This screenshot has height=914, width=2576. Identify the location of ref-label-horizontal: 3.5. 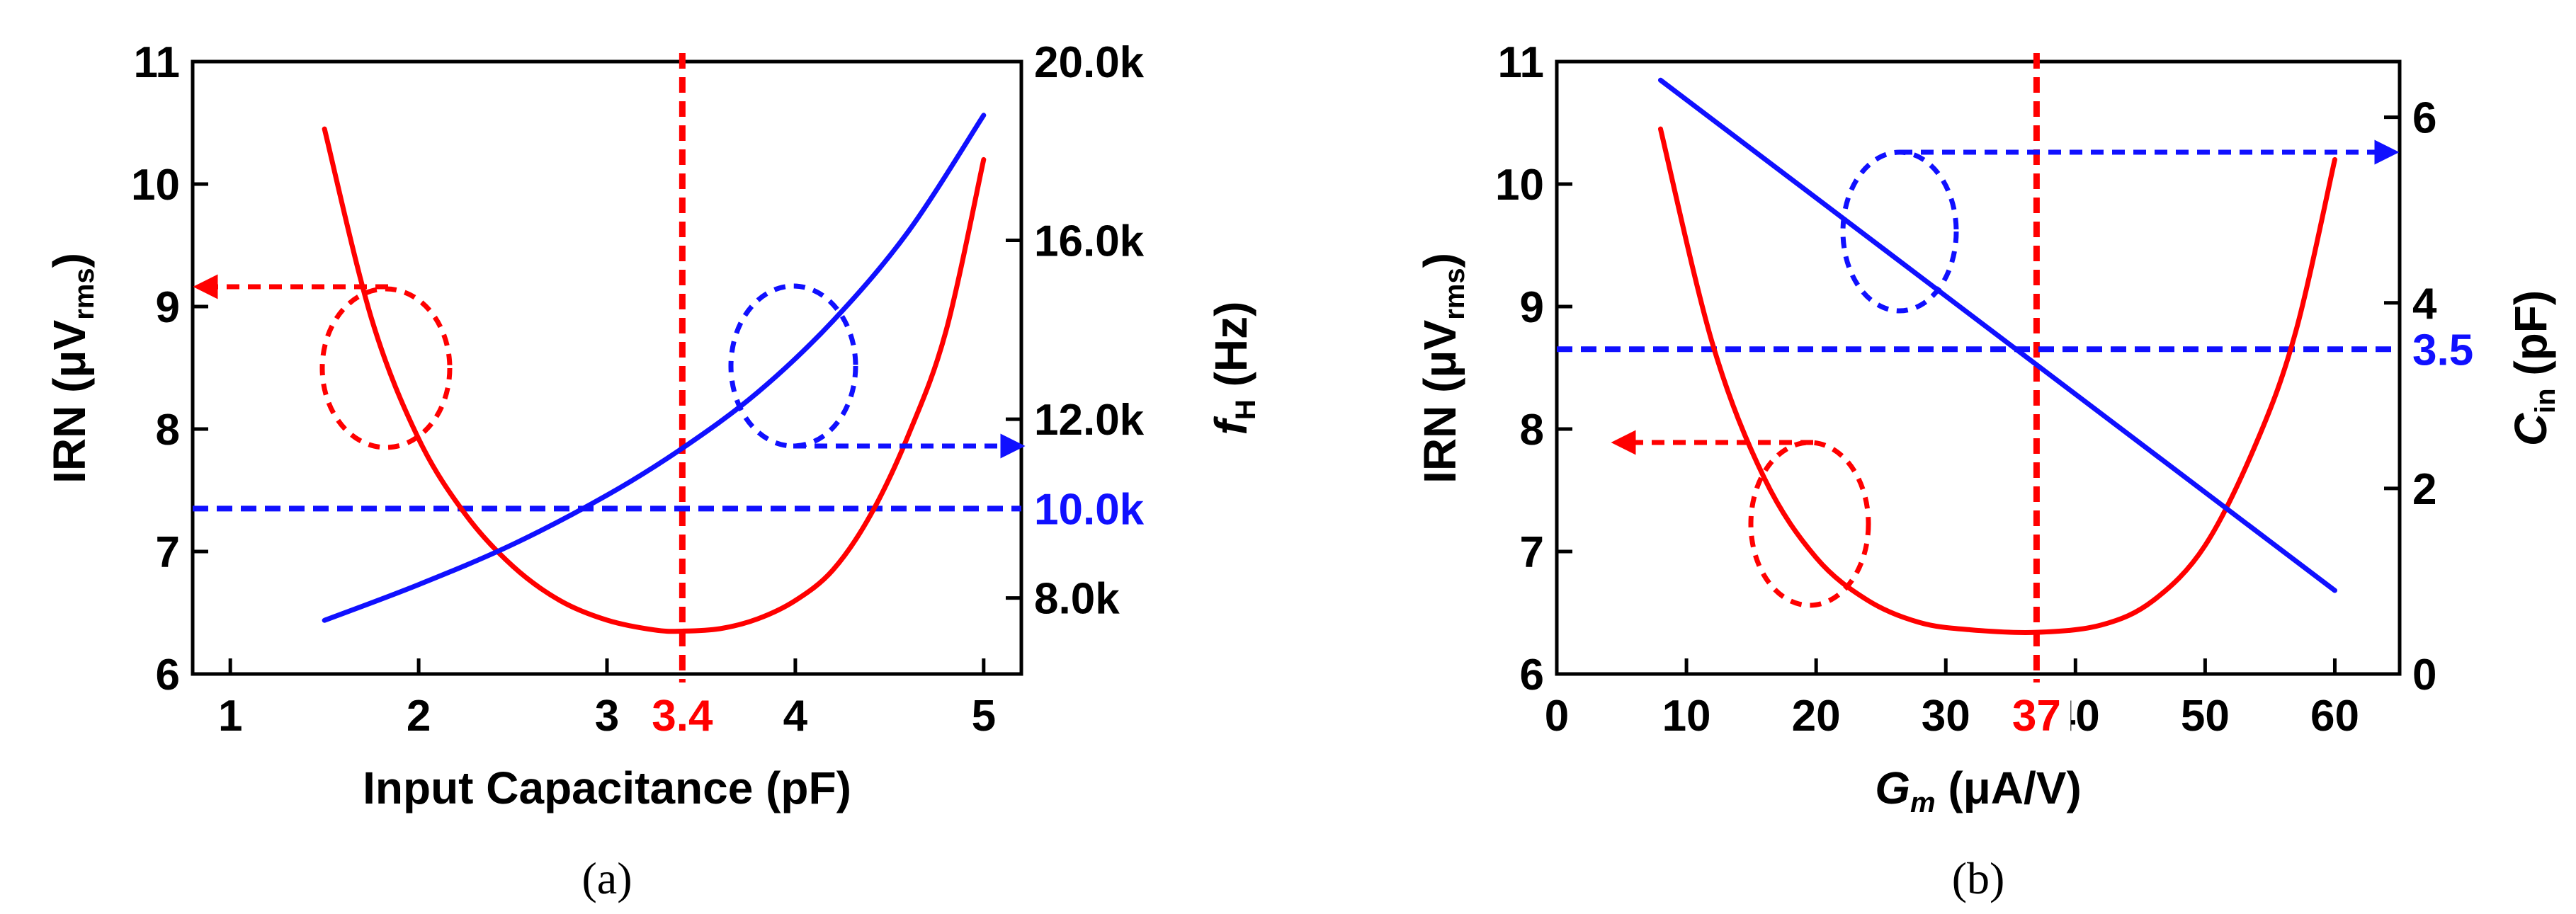
(2442, 350).